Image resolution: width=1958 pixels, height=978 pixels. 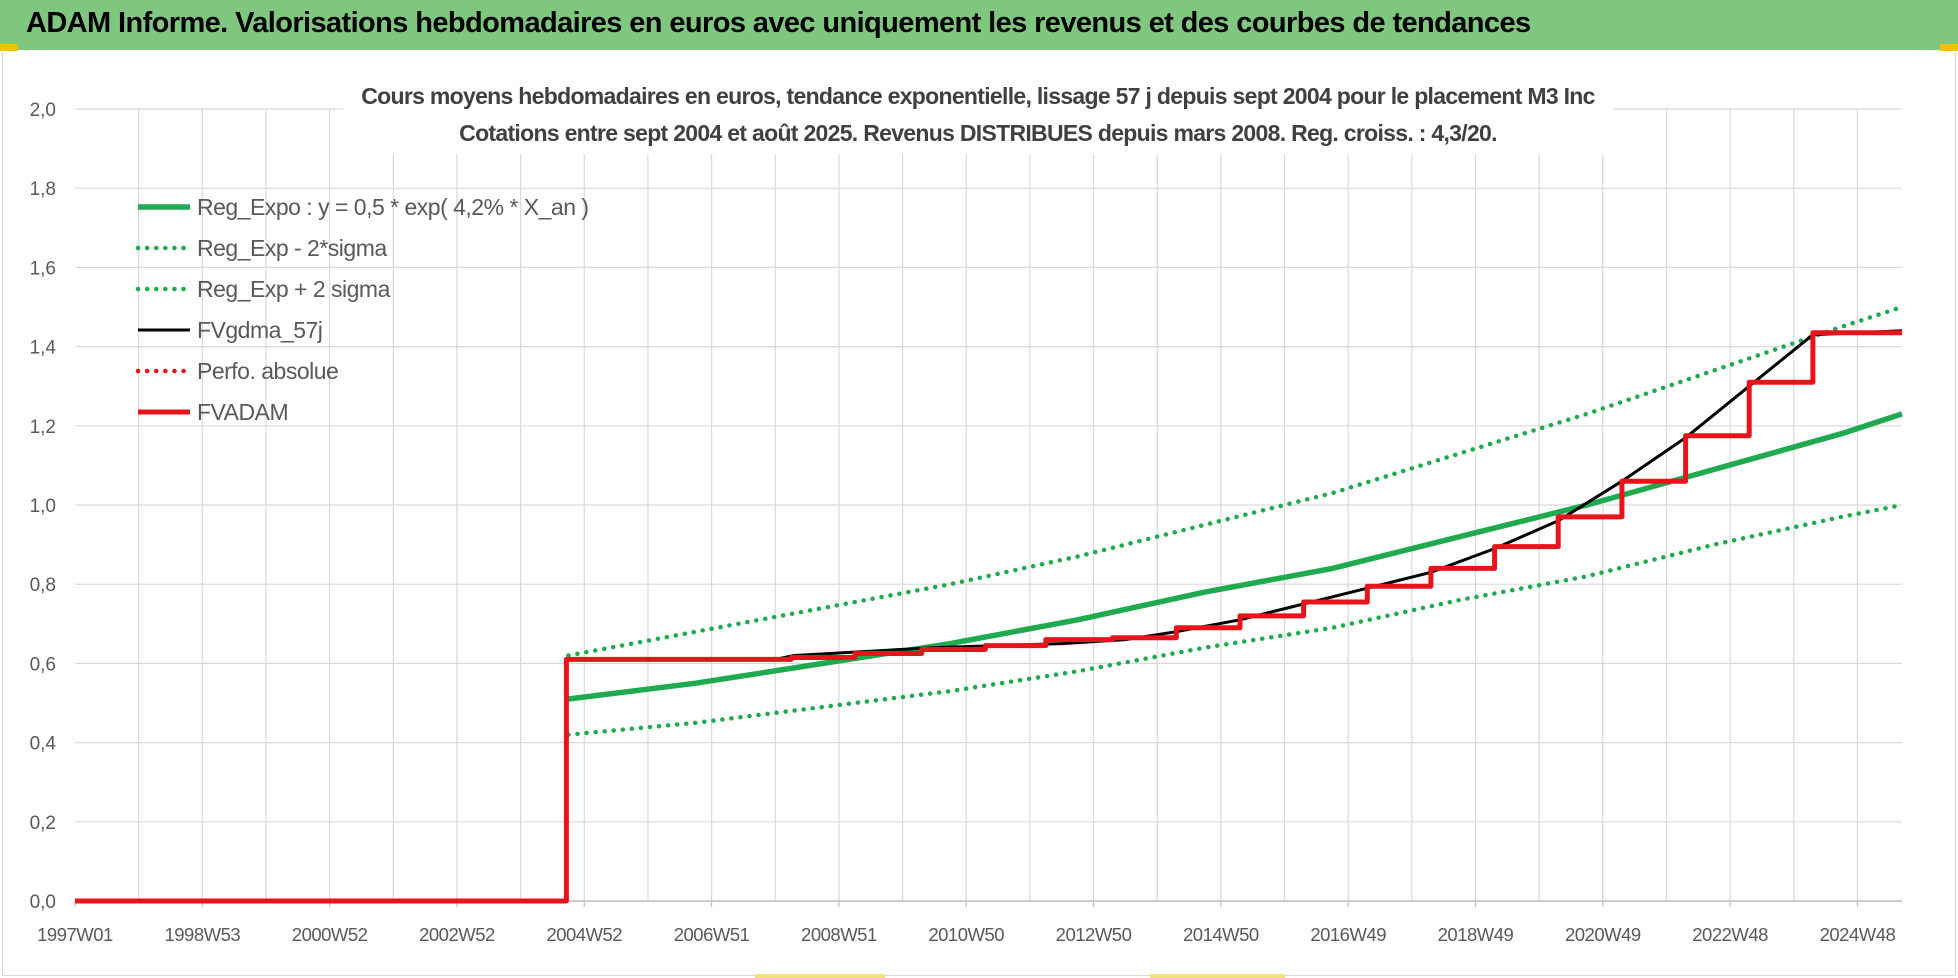 What do you see at coordinates (966, 934) in the screenshot?
I see `x-tick-label: 2010W50` at bounding box center [966, 934].